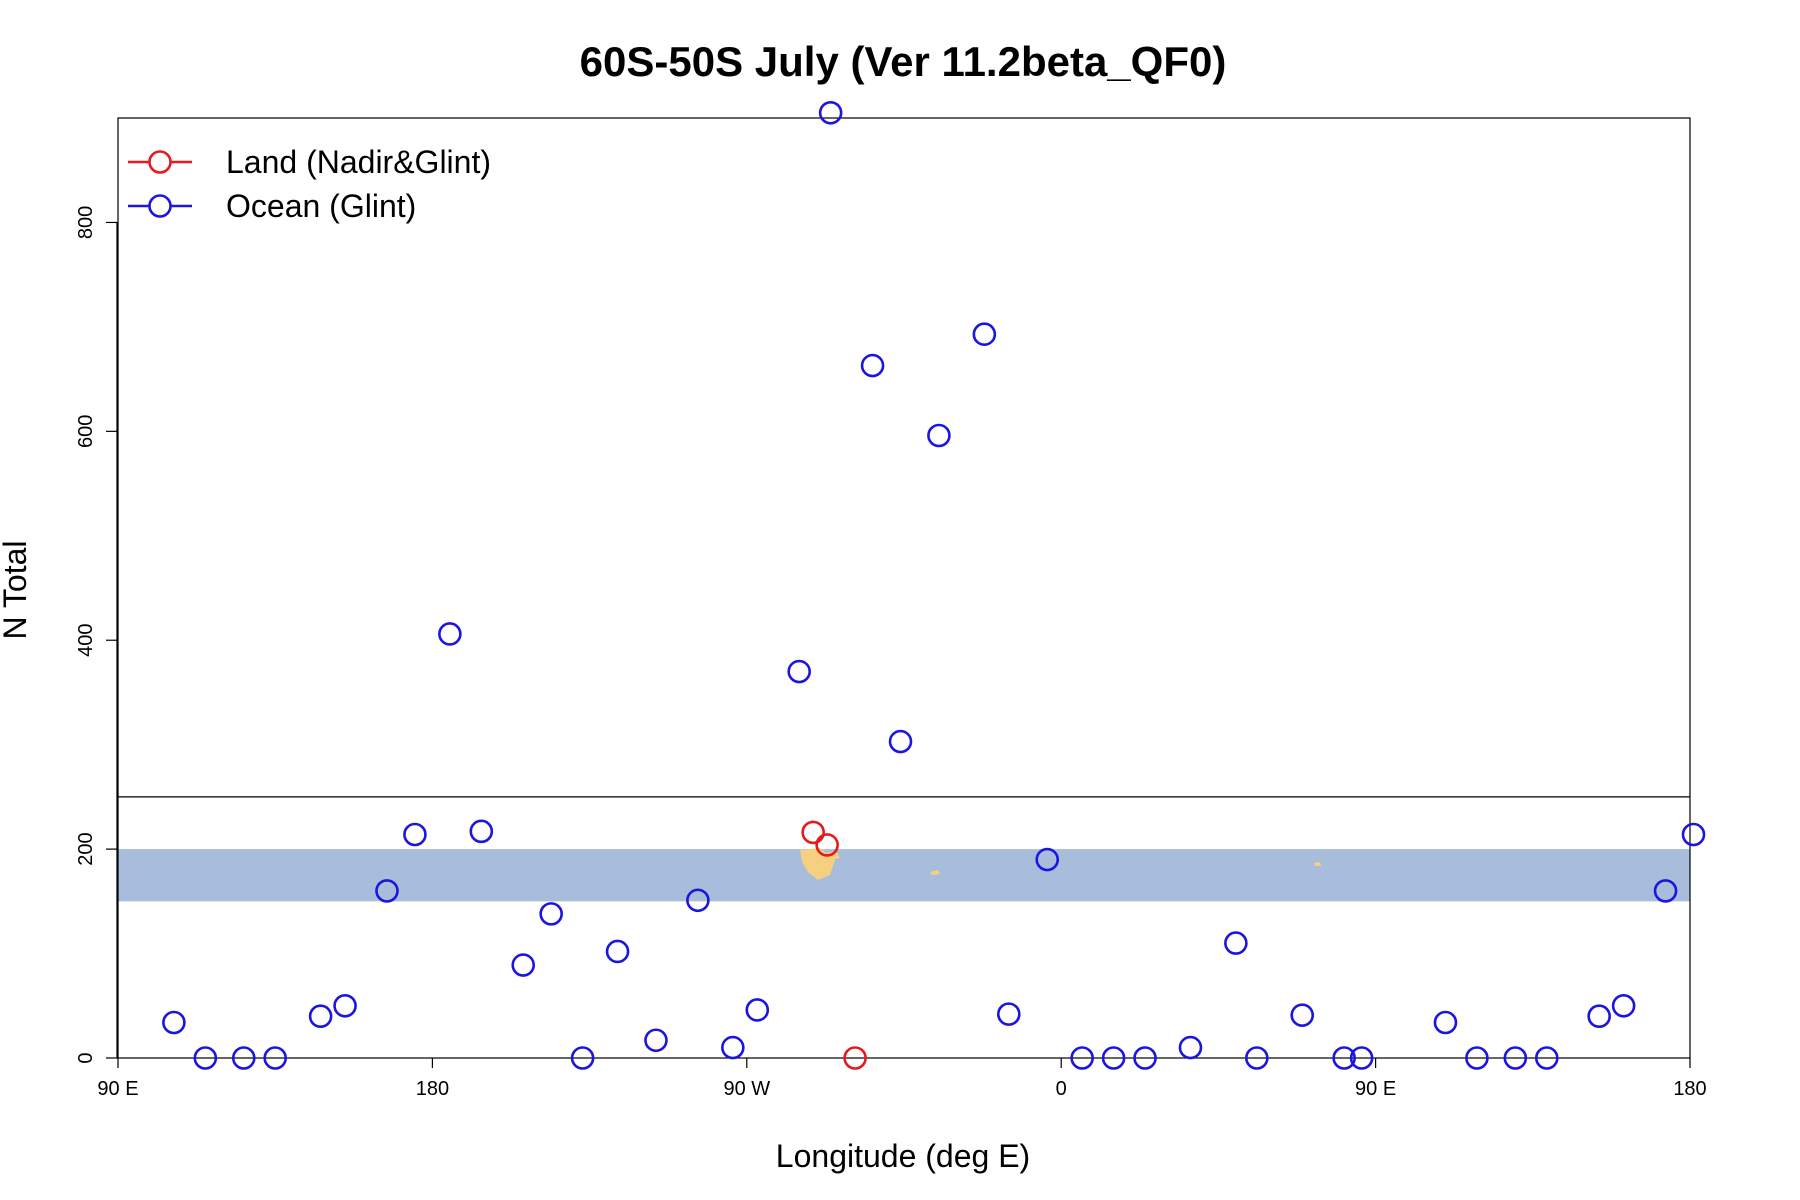  What do you see at coordinates (86, 1057) in the screenshot?
I see `y-tick-label: 0` at bounding box center [86, 1057].